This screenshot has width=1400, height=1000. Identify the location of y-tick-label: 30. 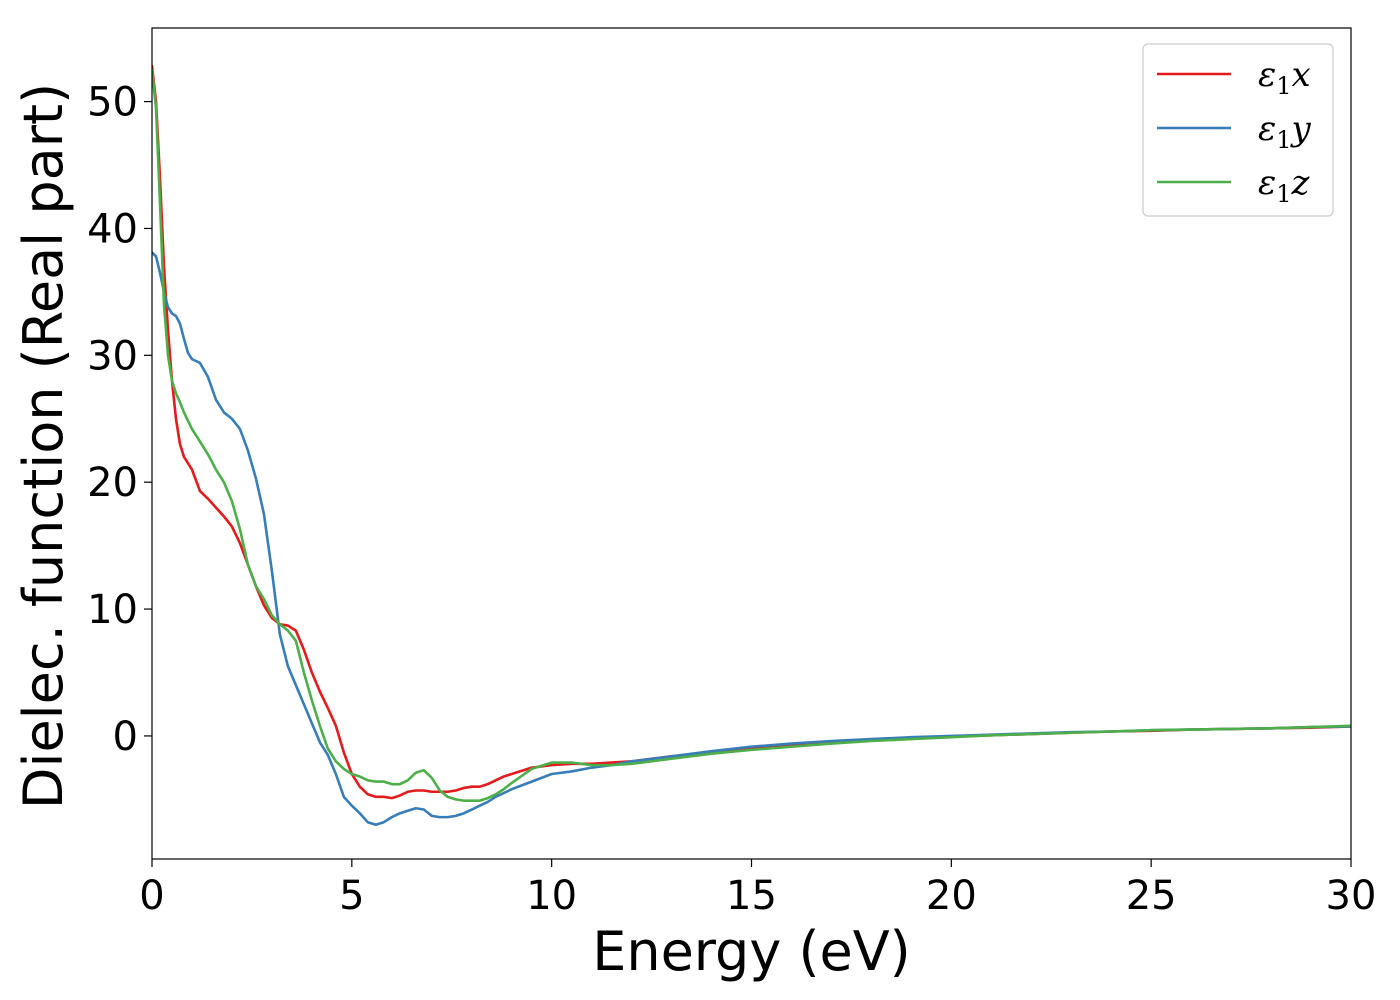
(112, 356).